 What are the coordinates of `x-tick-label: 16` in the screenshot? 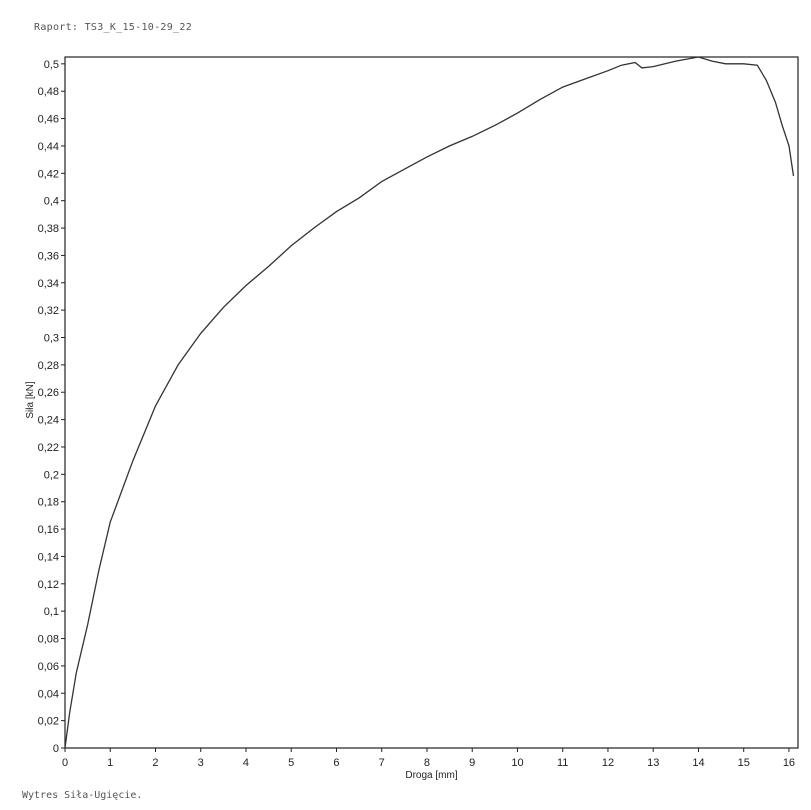 It's located at (789, 763).